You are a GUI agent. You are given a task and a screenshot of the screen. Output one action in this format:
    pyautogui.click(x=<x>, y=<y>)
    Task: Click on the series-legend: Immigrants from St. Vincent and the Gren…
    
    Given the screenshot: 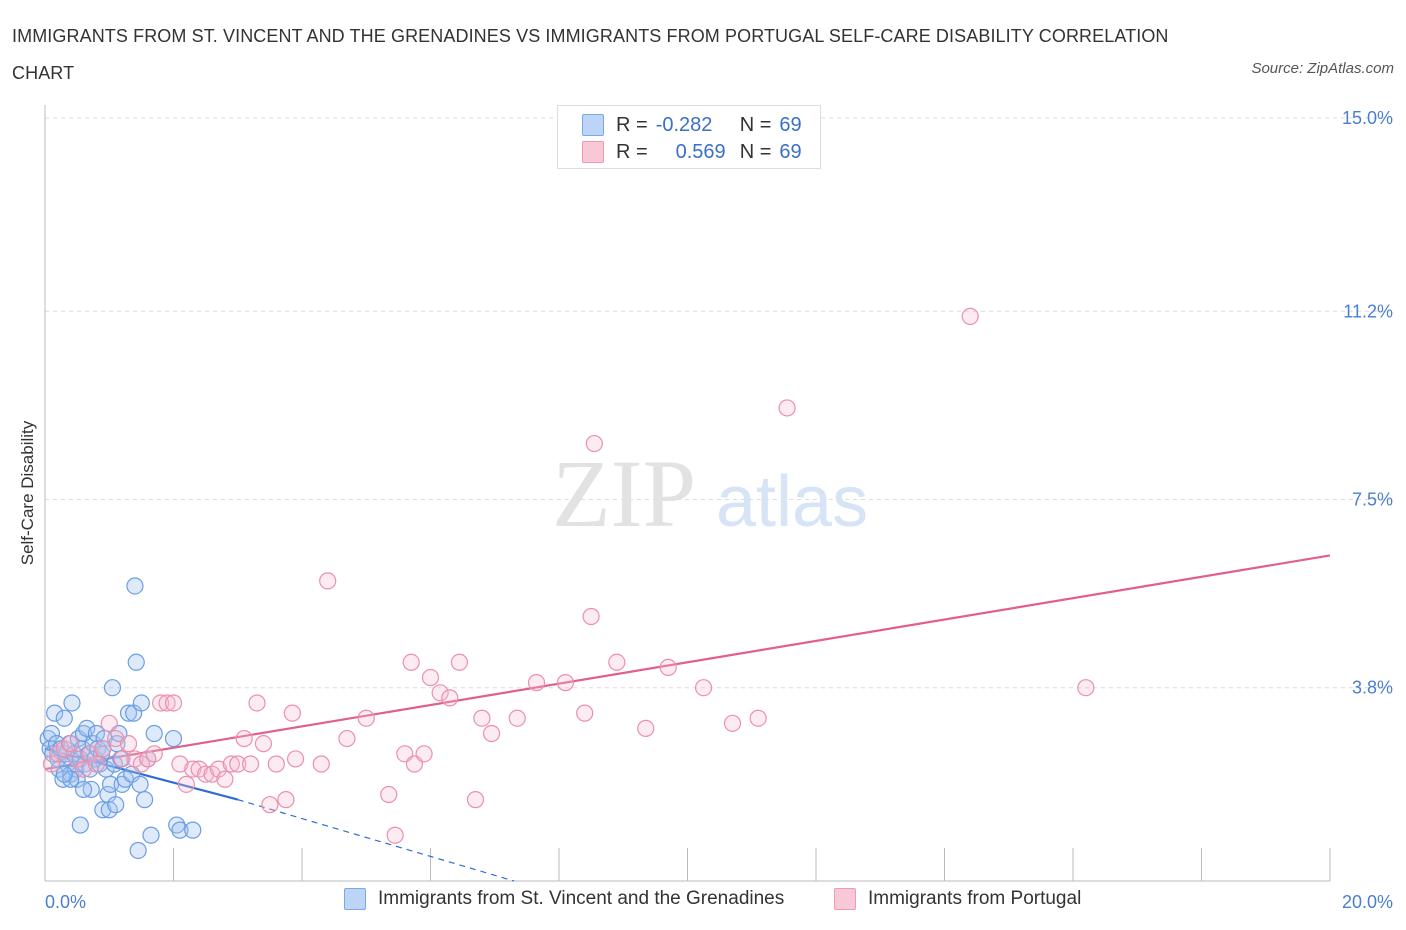 What is the action you would take?
    pyautogui.click(x=703, y=902)
    